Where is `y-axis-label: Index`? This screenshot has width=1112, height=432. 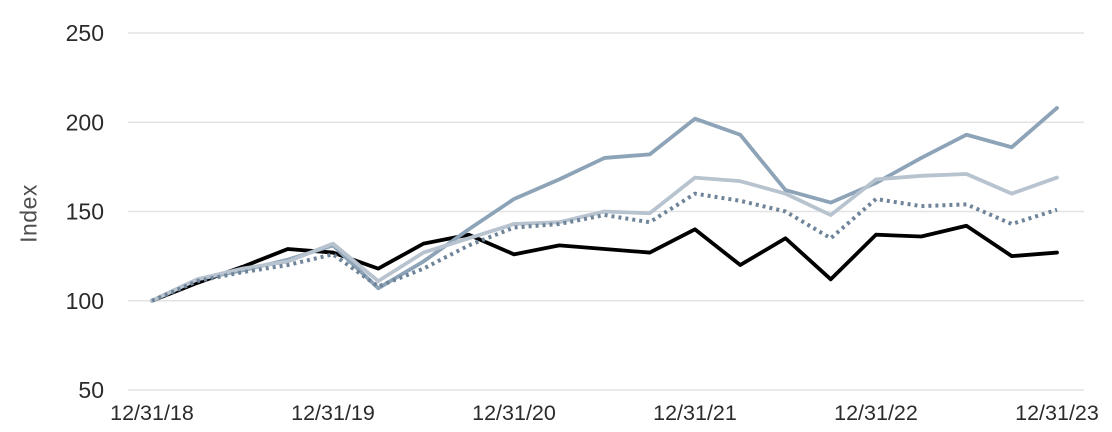 y-axis-label: Index is located at coordinates (28, 213).